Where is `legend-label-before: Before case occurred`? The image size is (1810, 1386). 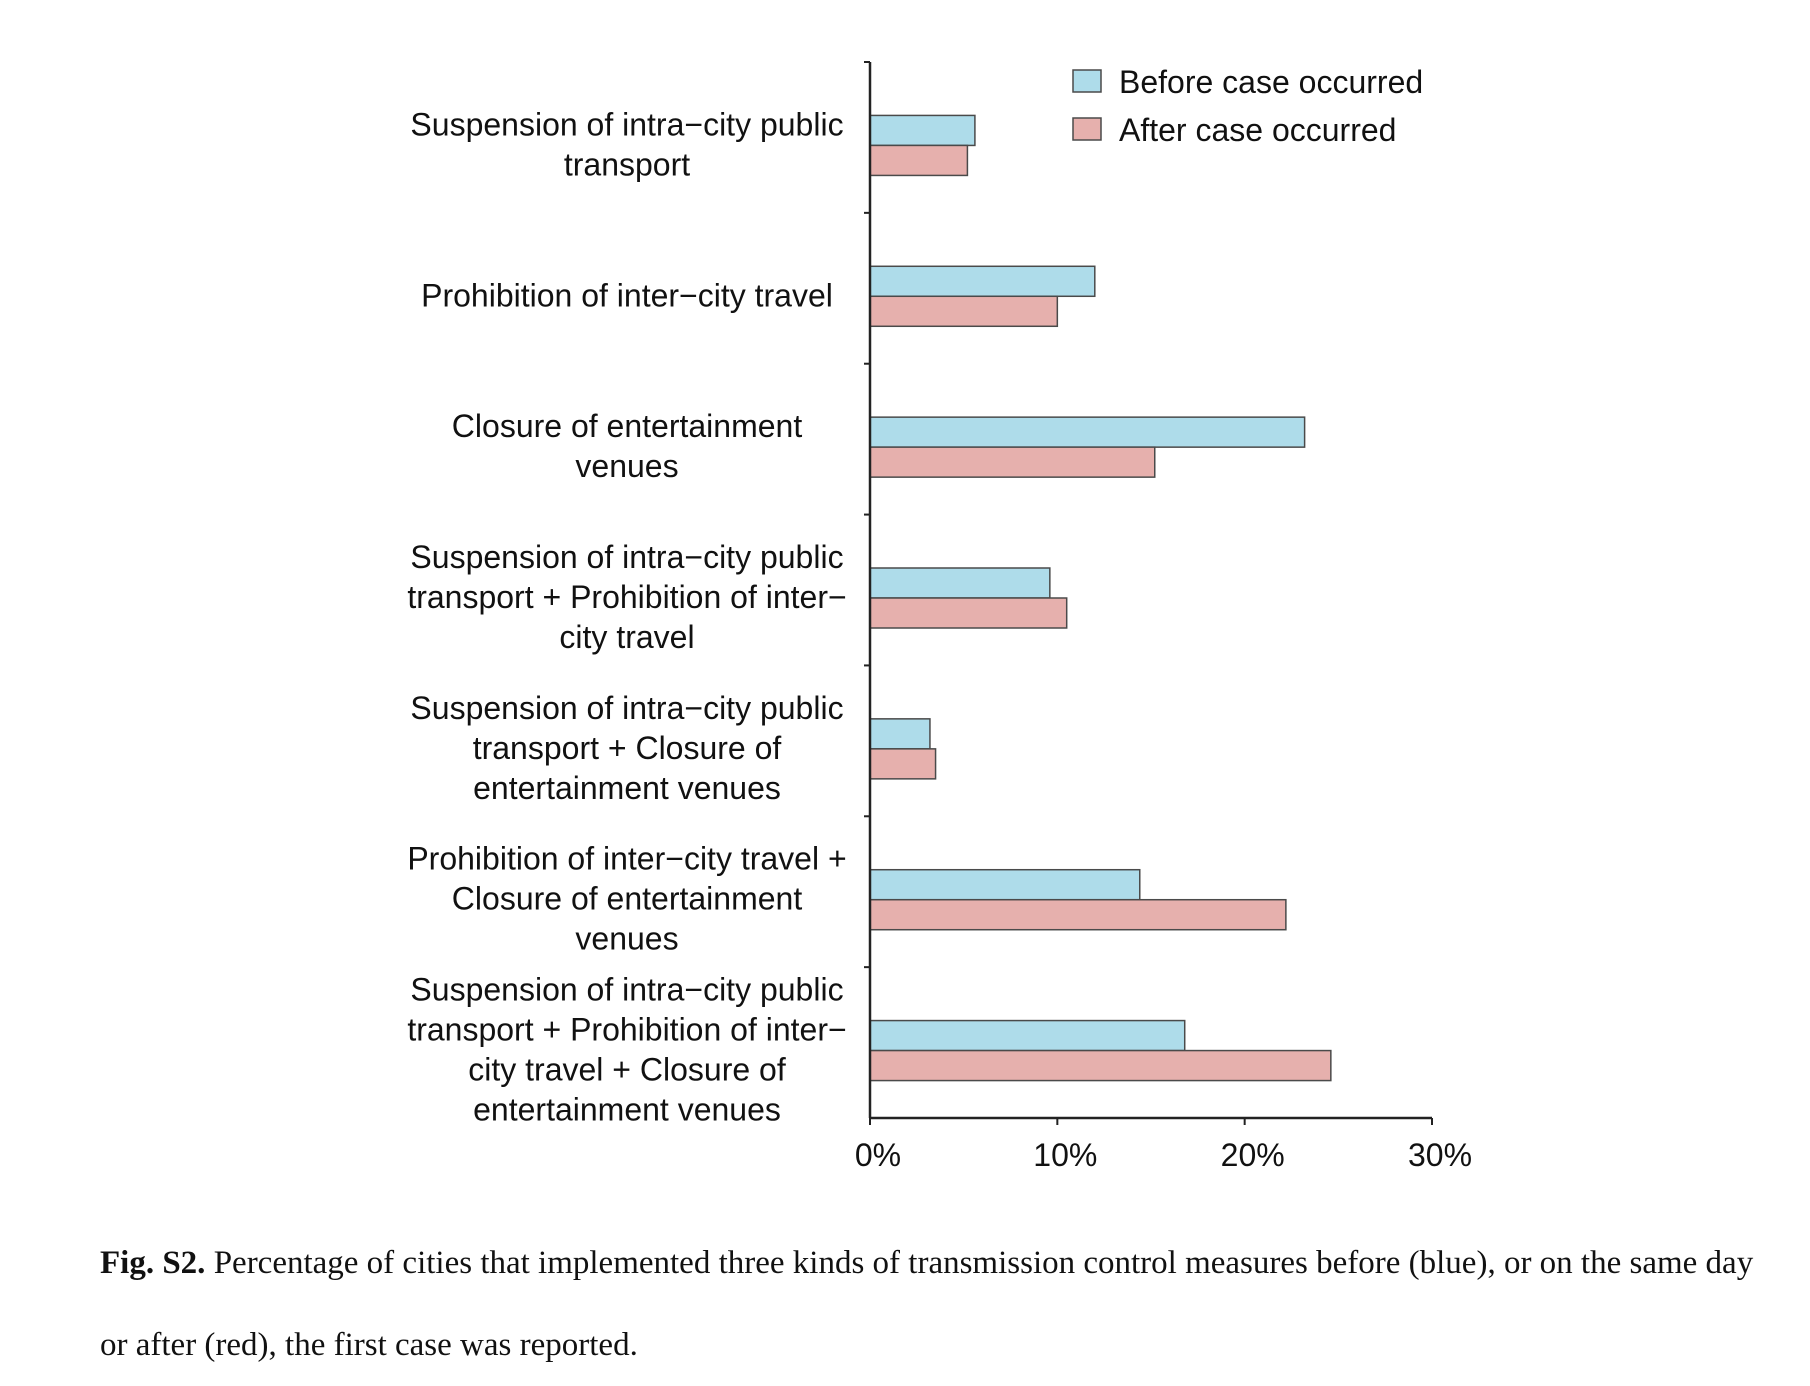 legend-label-before: Before case occurred is located at coordinates (1271, 82).